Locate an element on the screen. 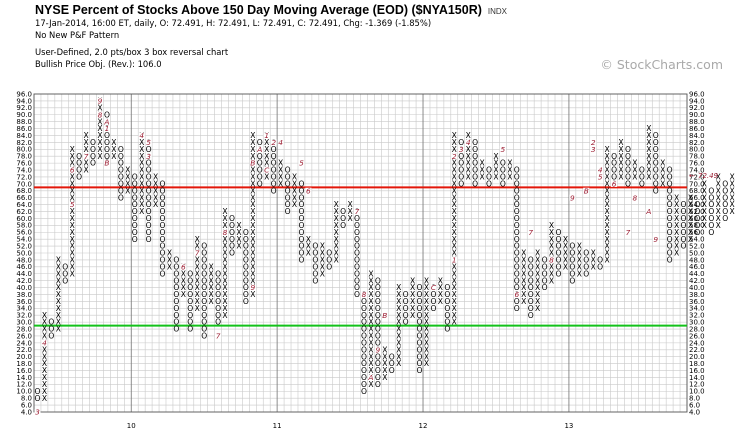 The image size is (745, 440). y-tick-label-left: 42.0 is located at coordinates (24, 281).